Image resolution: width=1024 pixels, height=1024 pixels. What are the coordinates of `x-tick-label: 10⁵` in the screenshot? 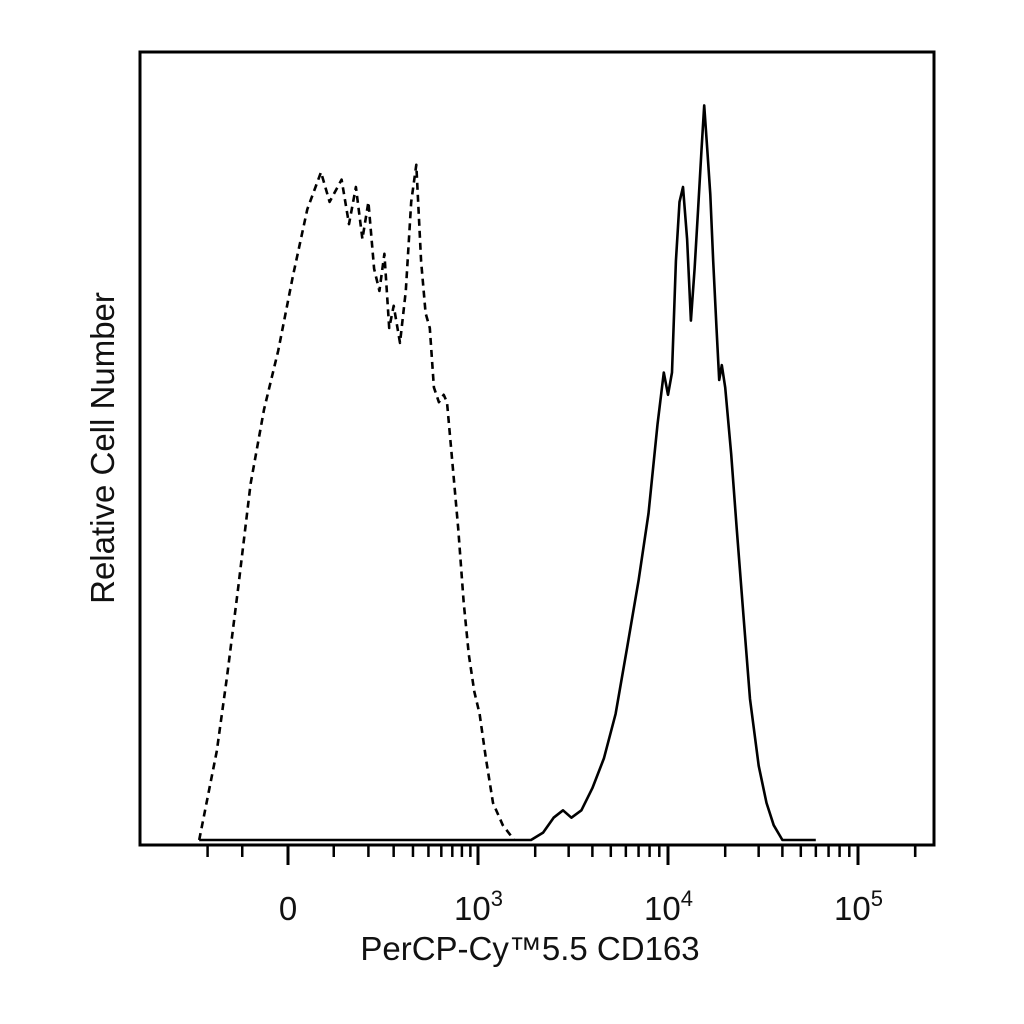 It's located at (858, 906).